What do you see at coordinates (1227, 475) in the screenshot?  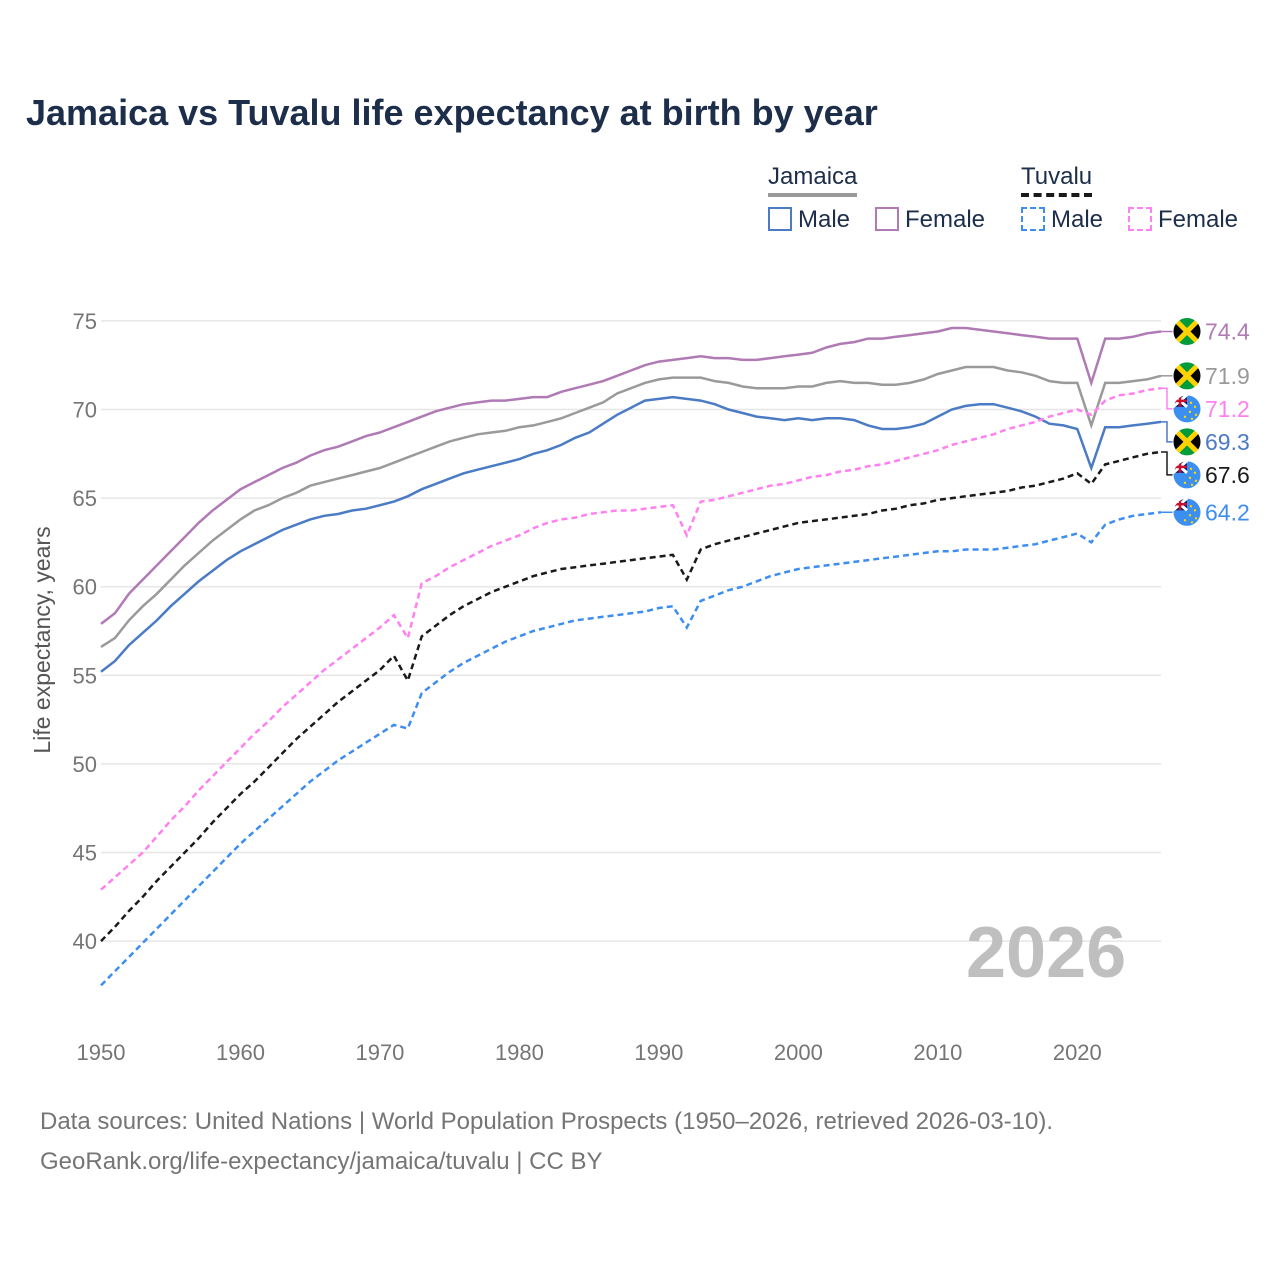 I see `end-label-tuvalu_total: 67.6` at bounding box center [1227, 475].